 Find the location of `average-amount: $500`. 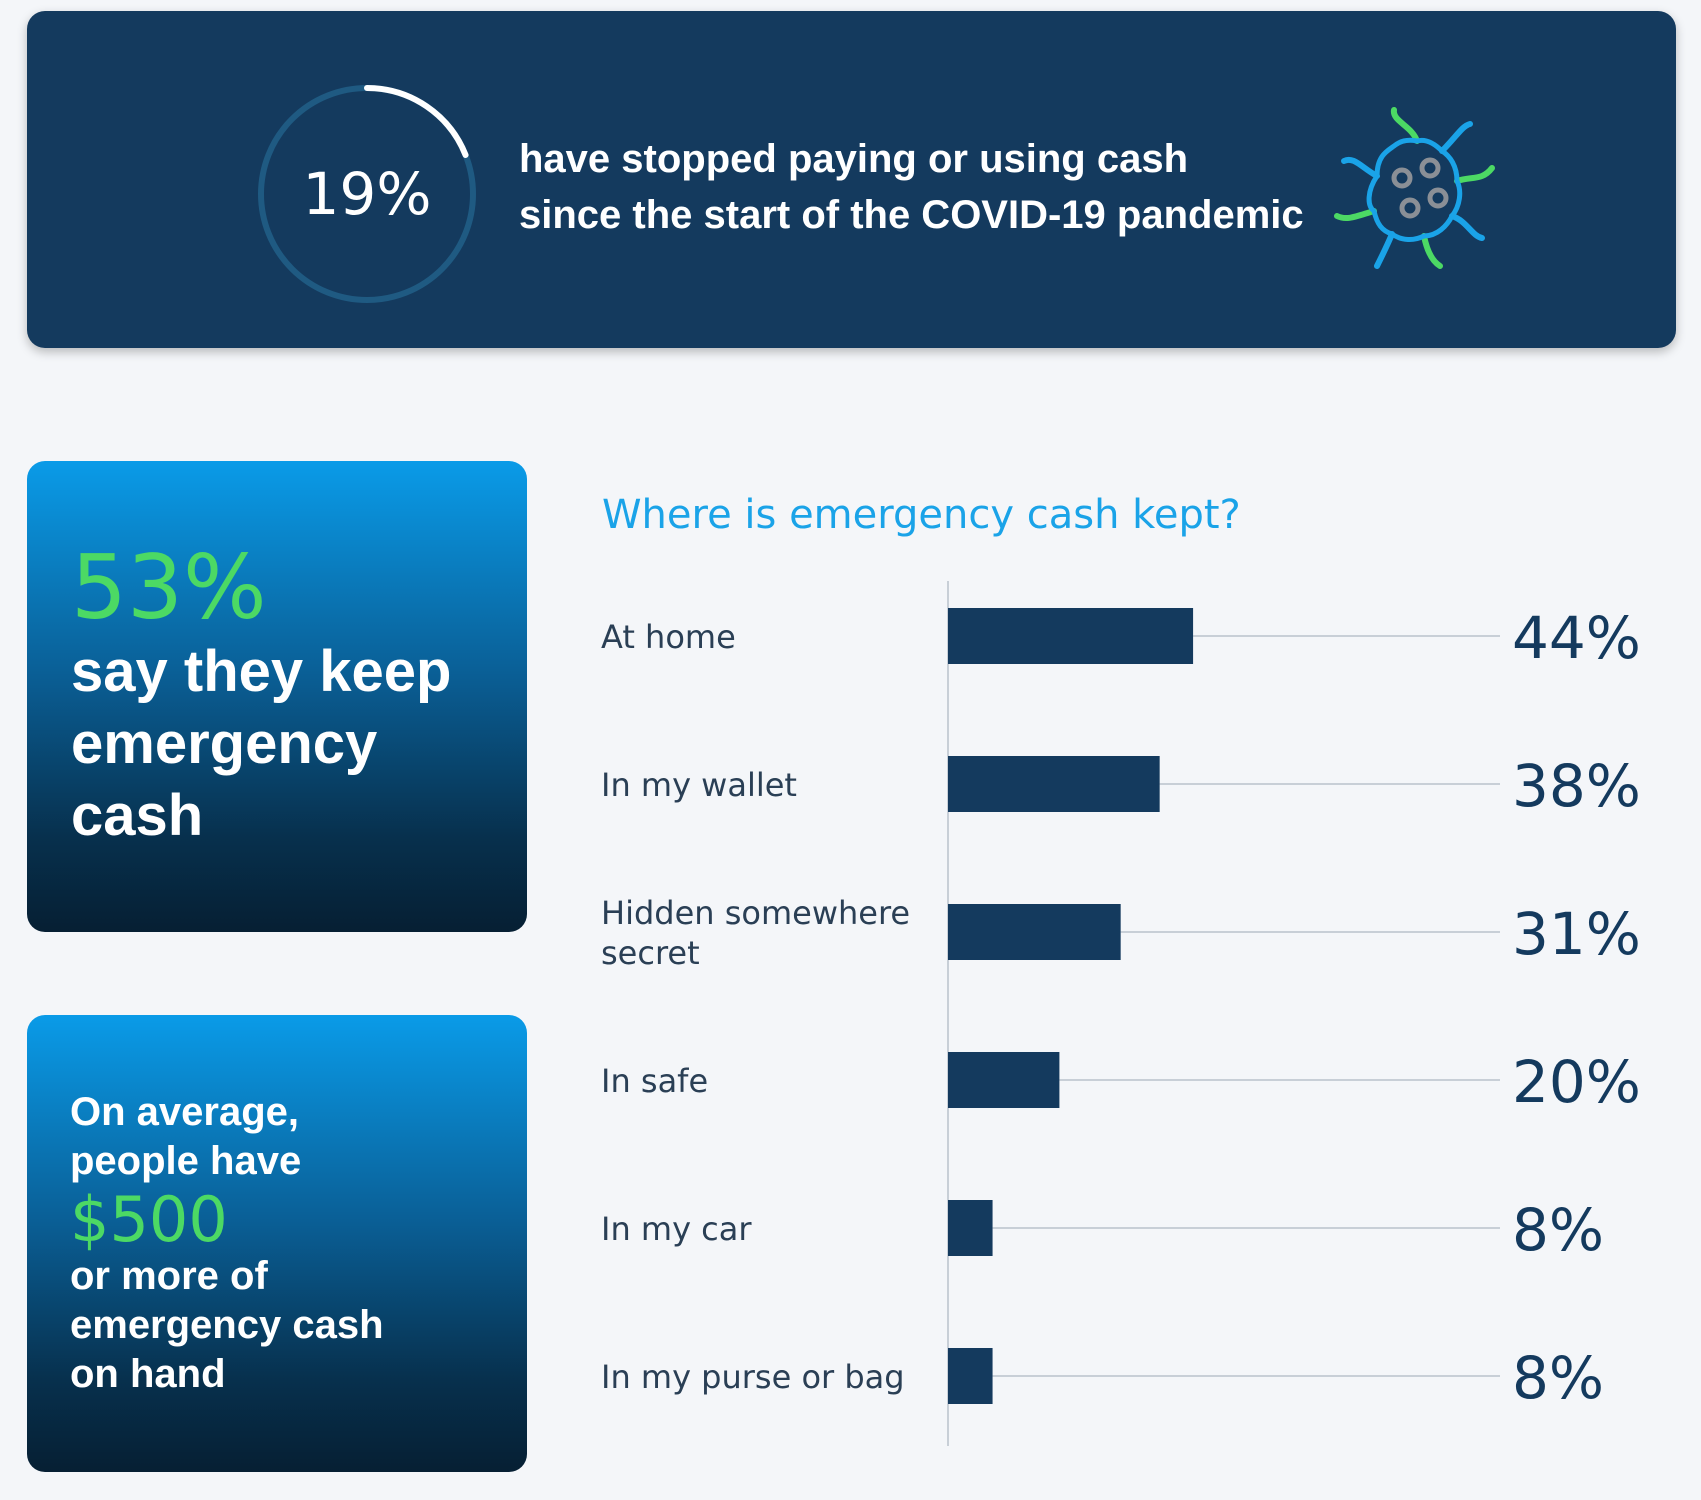

average-amount: $500 is located at coordinates (149, 1219).